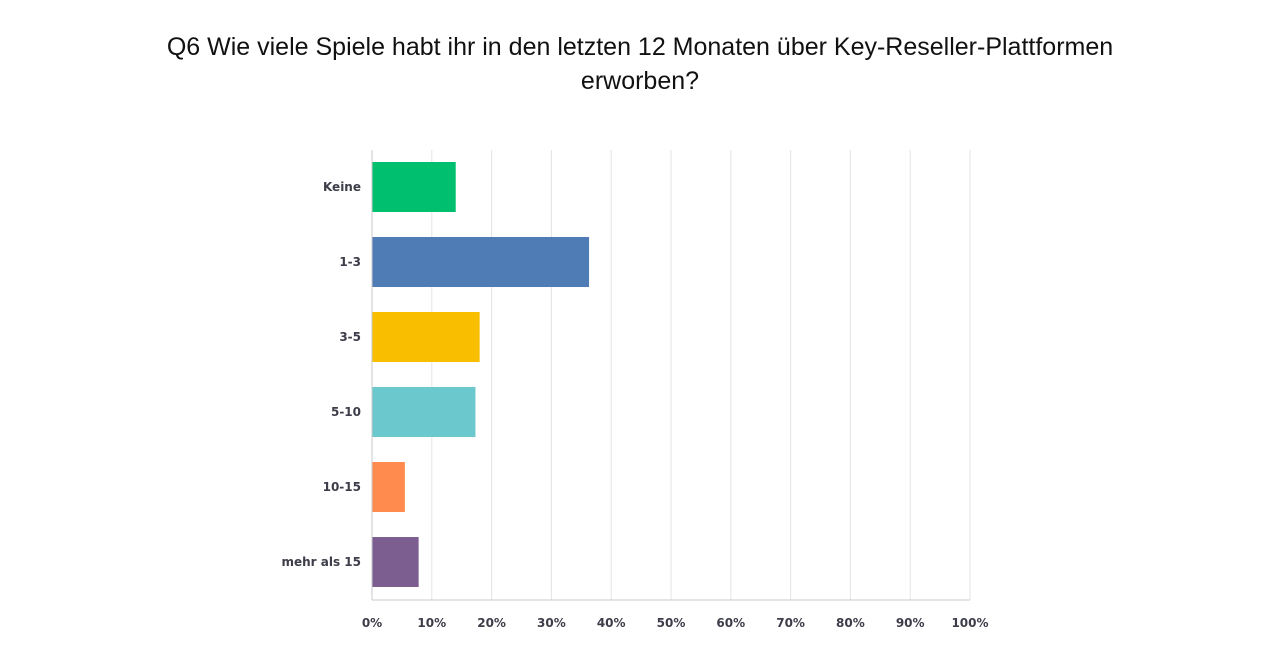 This screenshot has height=666, width=1280. I want to click on x-tick-label: 80%, so click(850, 623).